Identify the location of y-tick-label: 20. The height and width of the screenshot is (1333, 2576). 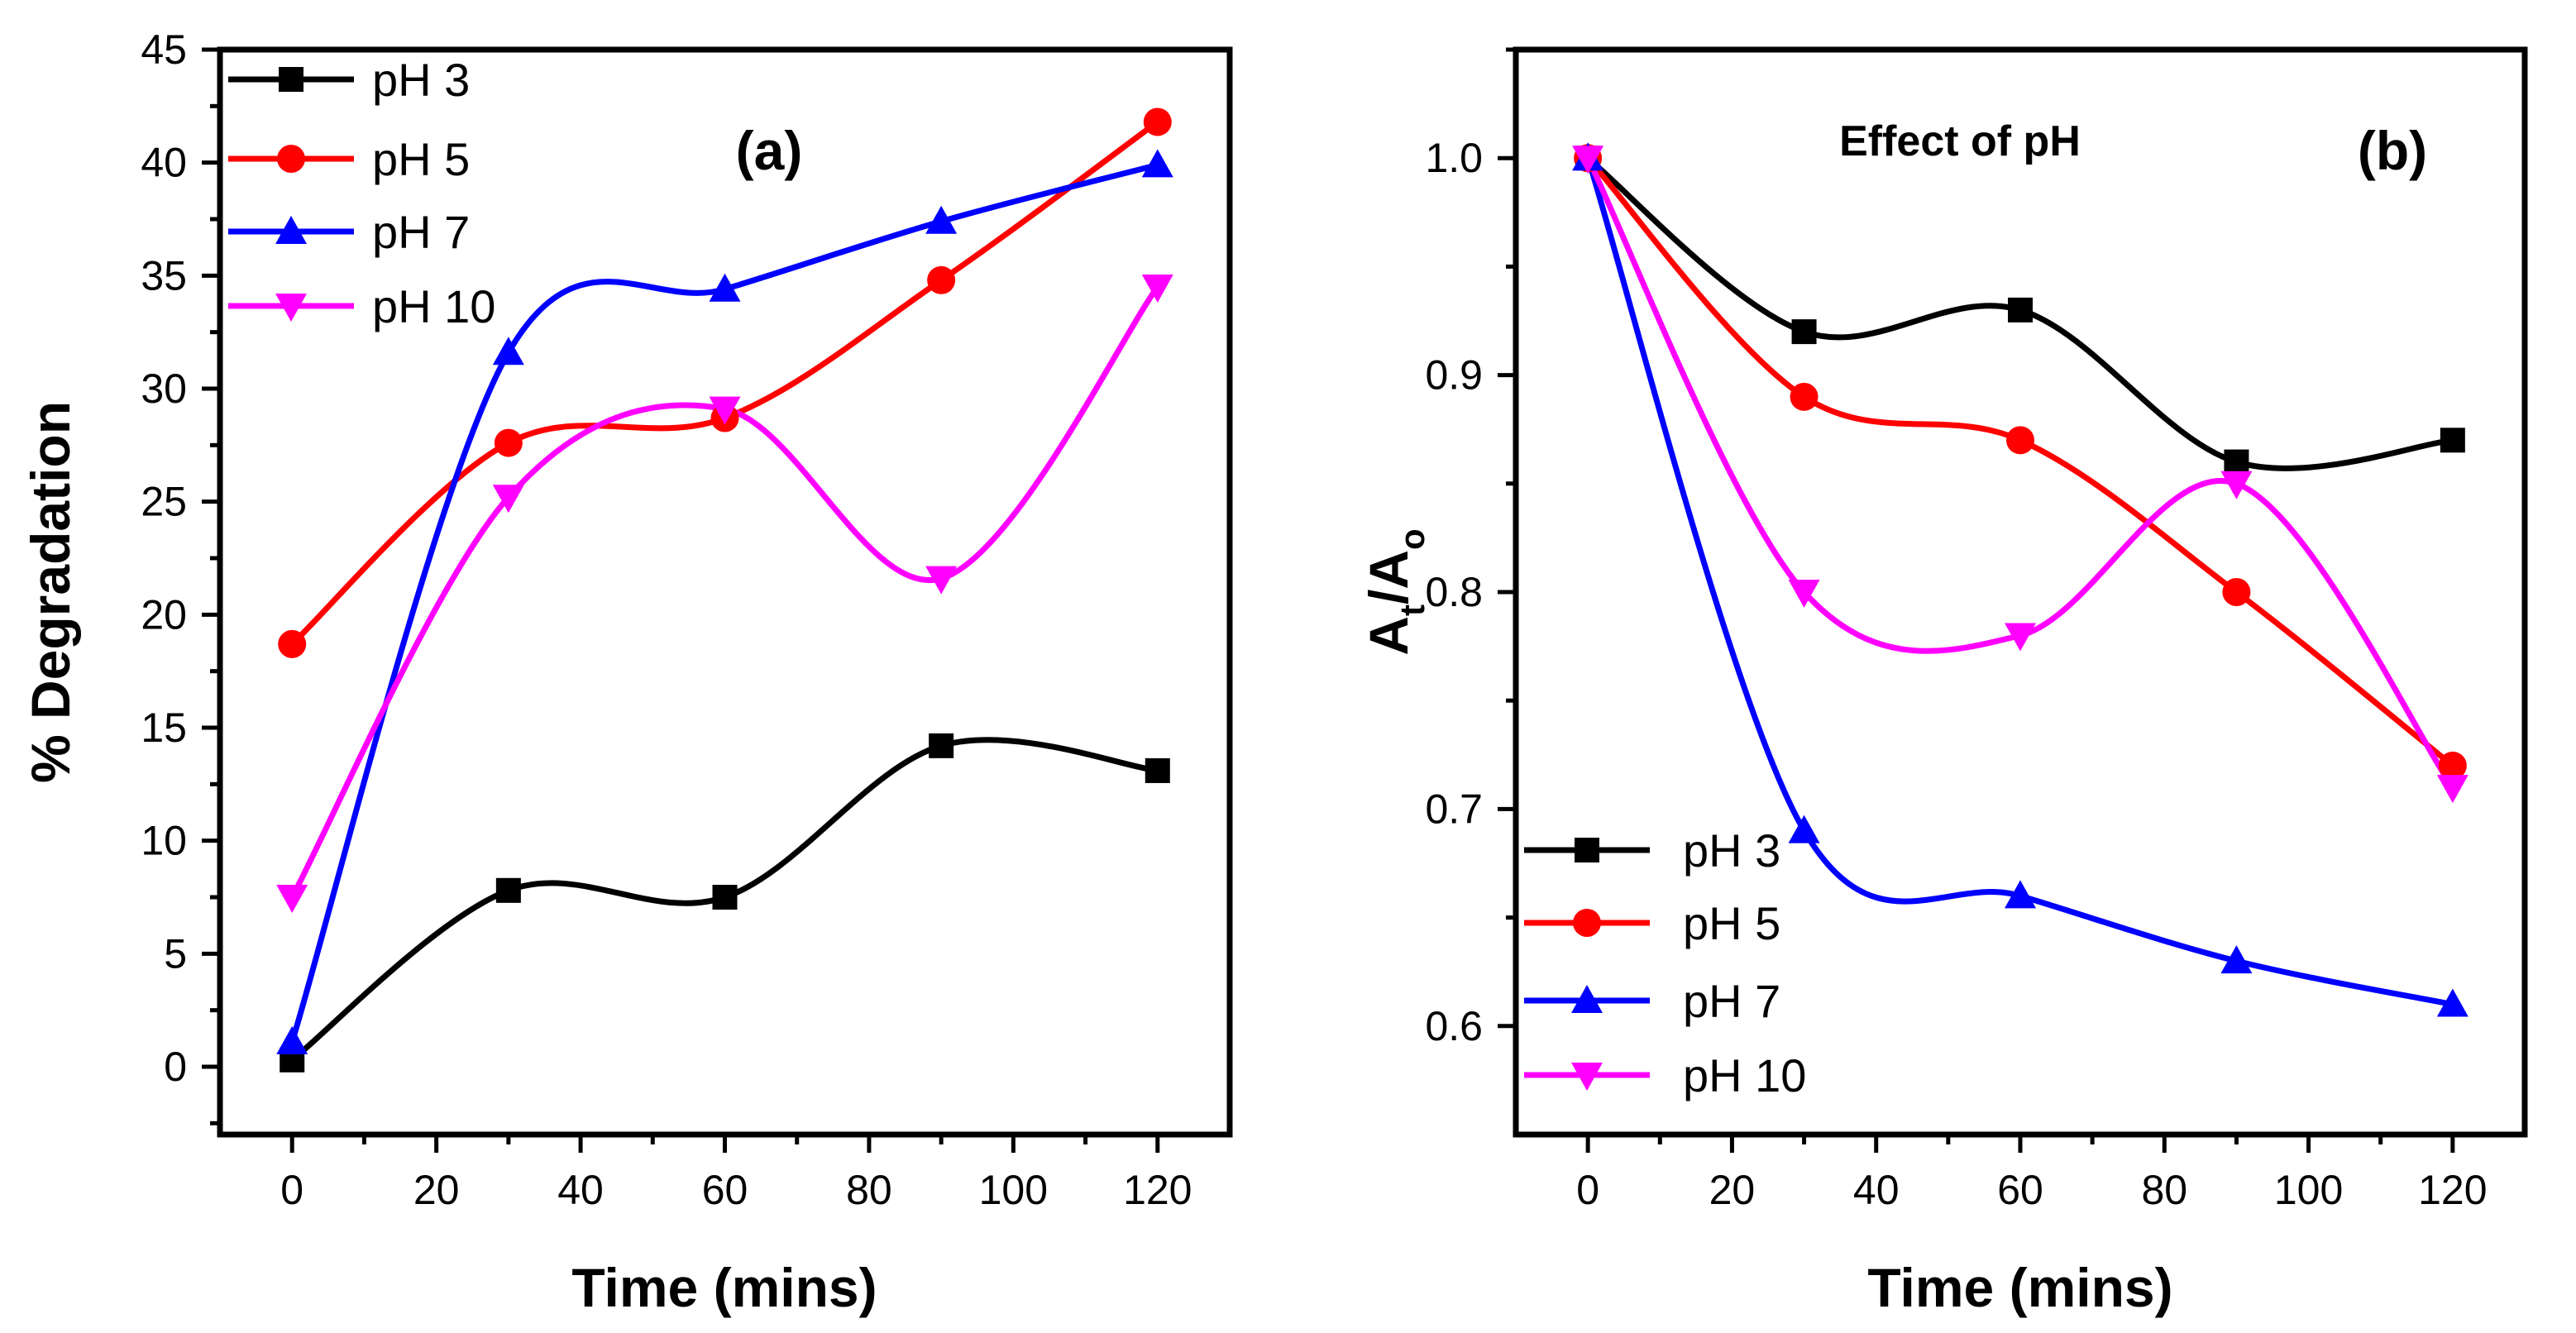
(164, 614).